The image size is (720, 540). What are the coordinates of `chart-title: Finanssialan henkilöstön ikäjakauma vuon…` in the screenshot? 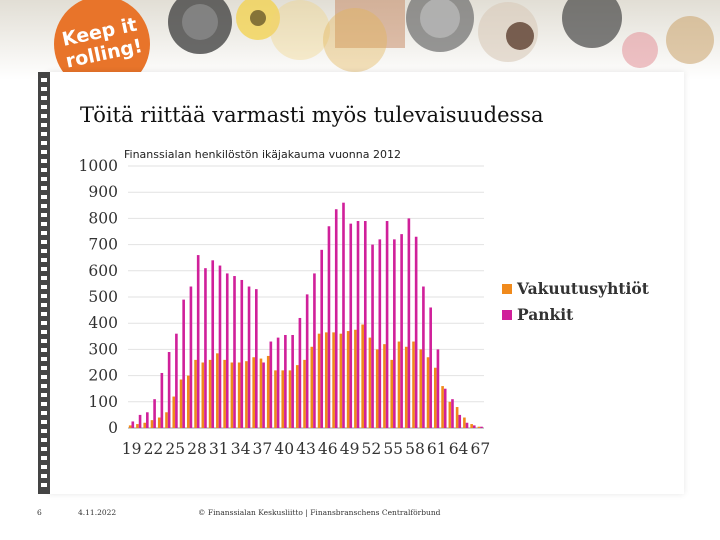 It's located at (262, 154).